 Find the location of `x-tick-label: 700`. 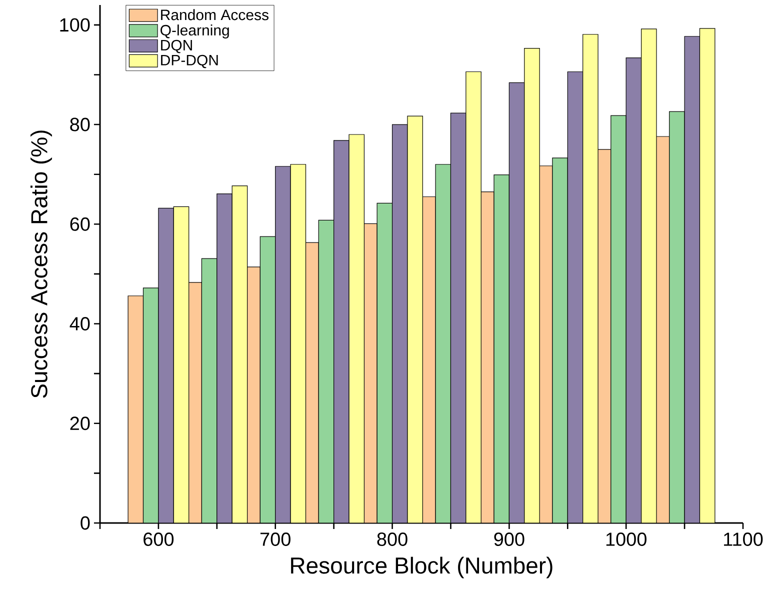

x-tick-label: 700 is located at coordinates (275, 539).